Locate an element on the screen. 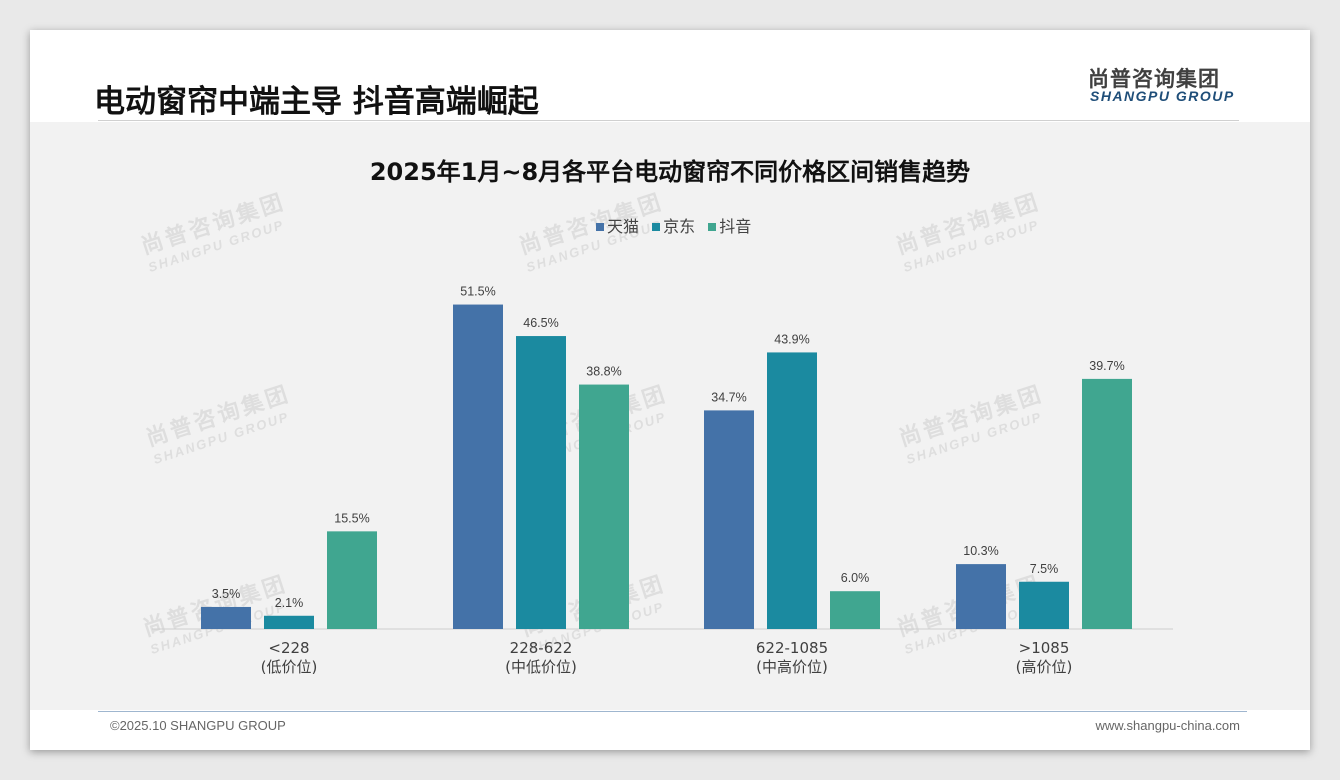 This screenshot has height=780, width=1340. bar-京东-3 is located at coordinates (1044, 605).